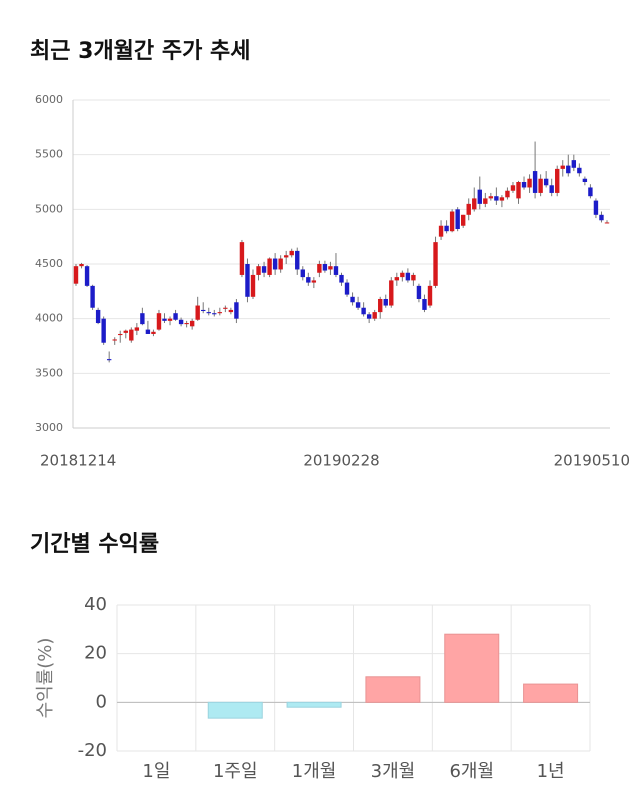 This screenshot has width=640, height=810. What do you see at coordinates (49, 99) in the screenshot?
I see `y-tick-label: 6000` at bounding box center [49, 99].